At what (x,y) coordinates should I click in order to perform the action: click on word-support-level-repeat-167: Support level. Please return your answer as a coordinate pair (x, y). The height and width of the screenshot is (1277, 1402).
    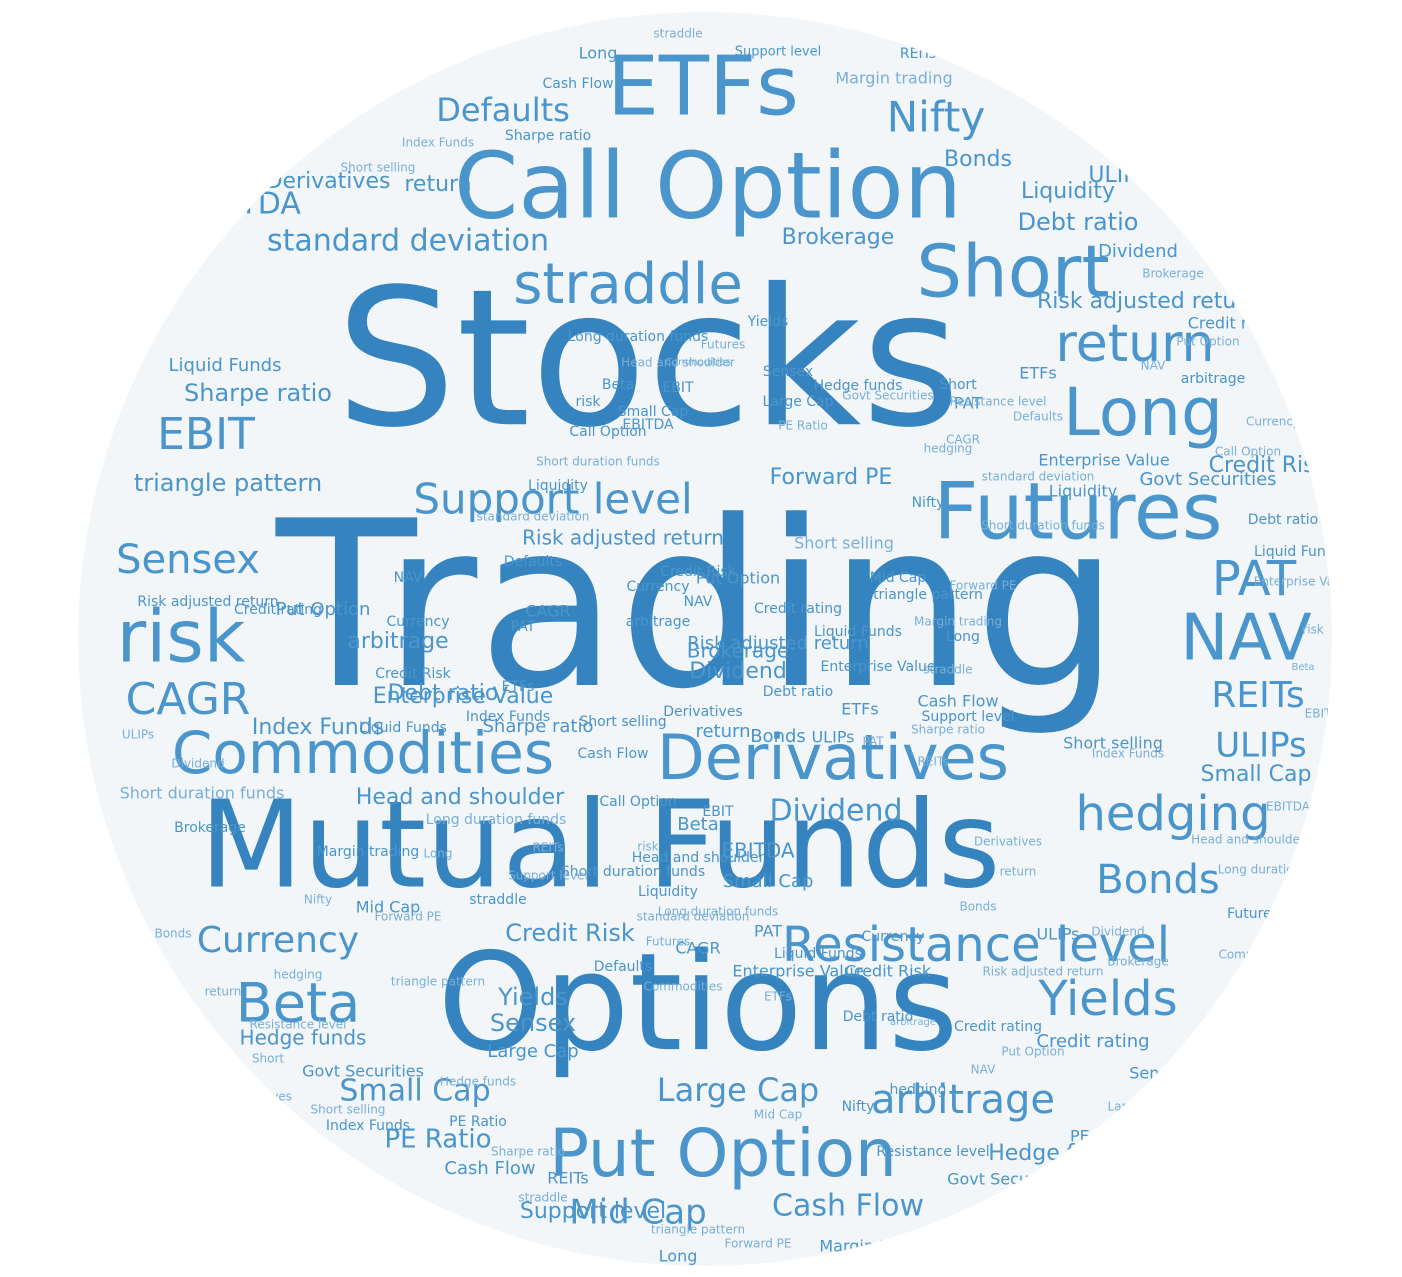
    Looking at the image, I should click on (548, 876).